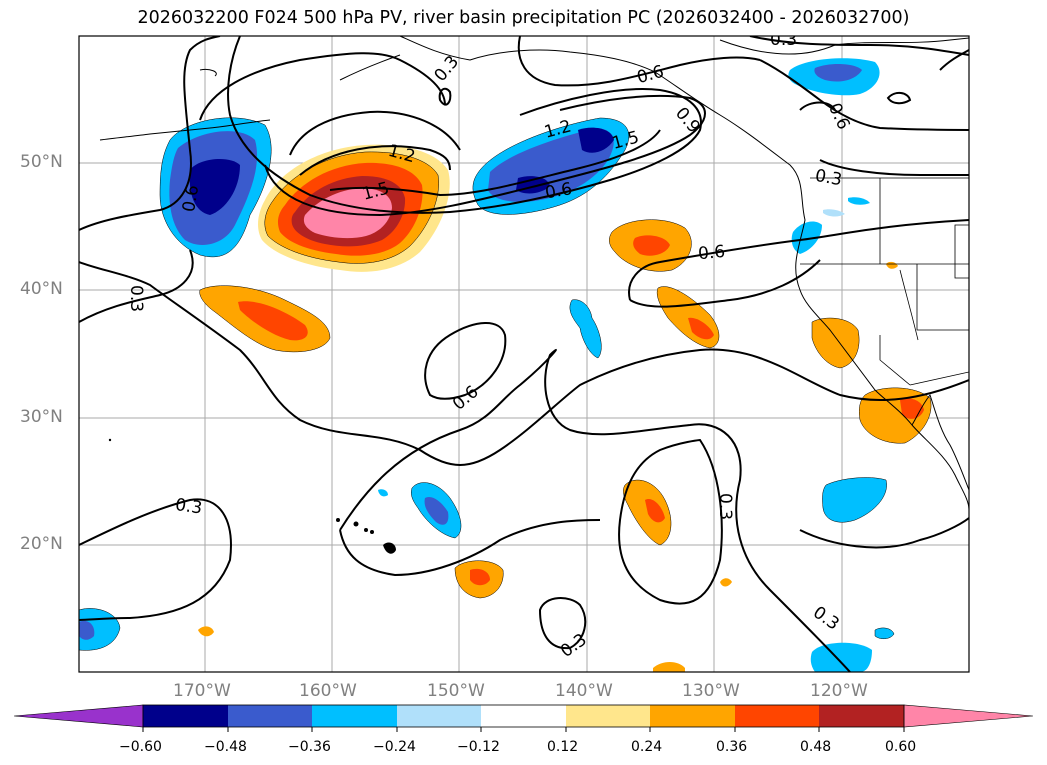 This screenshot has width=1047, height=765. I want to click on colorbar-tick-label: 0.24, so click(647, 747).